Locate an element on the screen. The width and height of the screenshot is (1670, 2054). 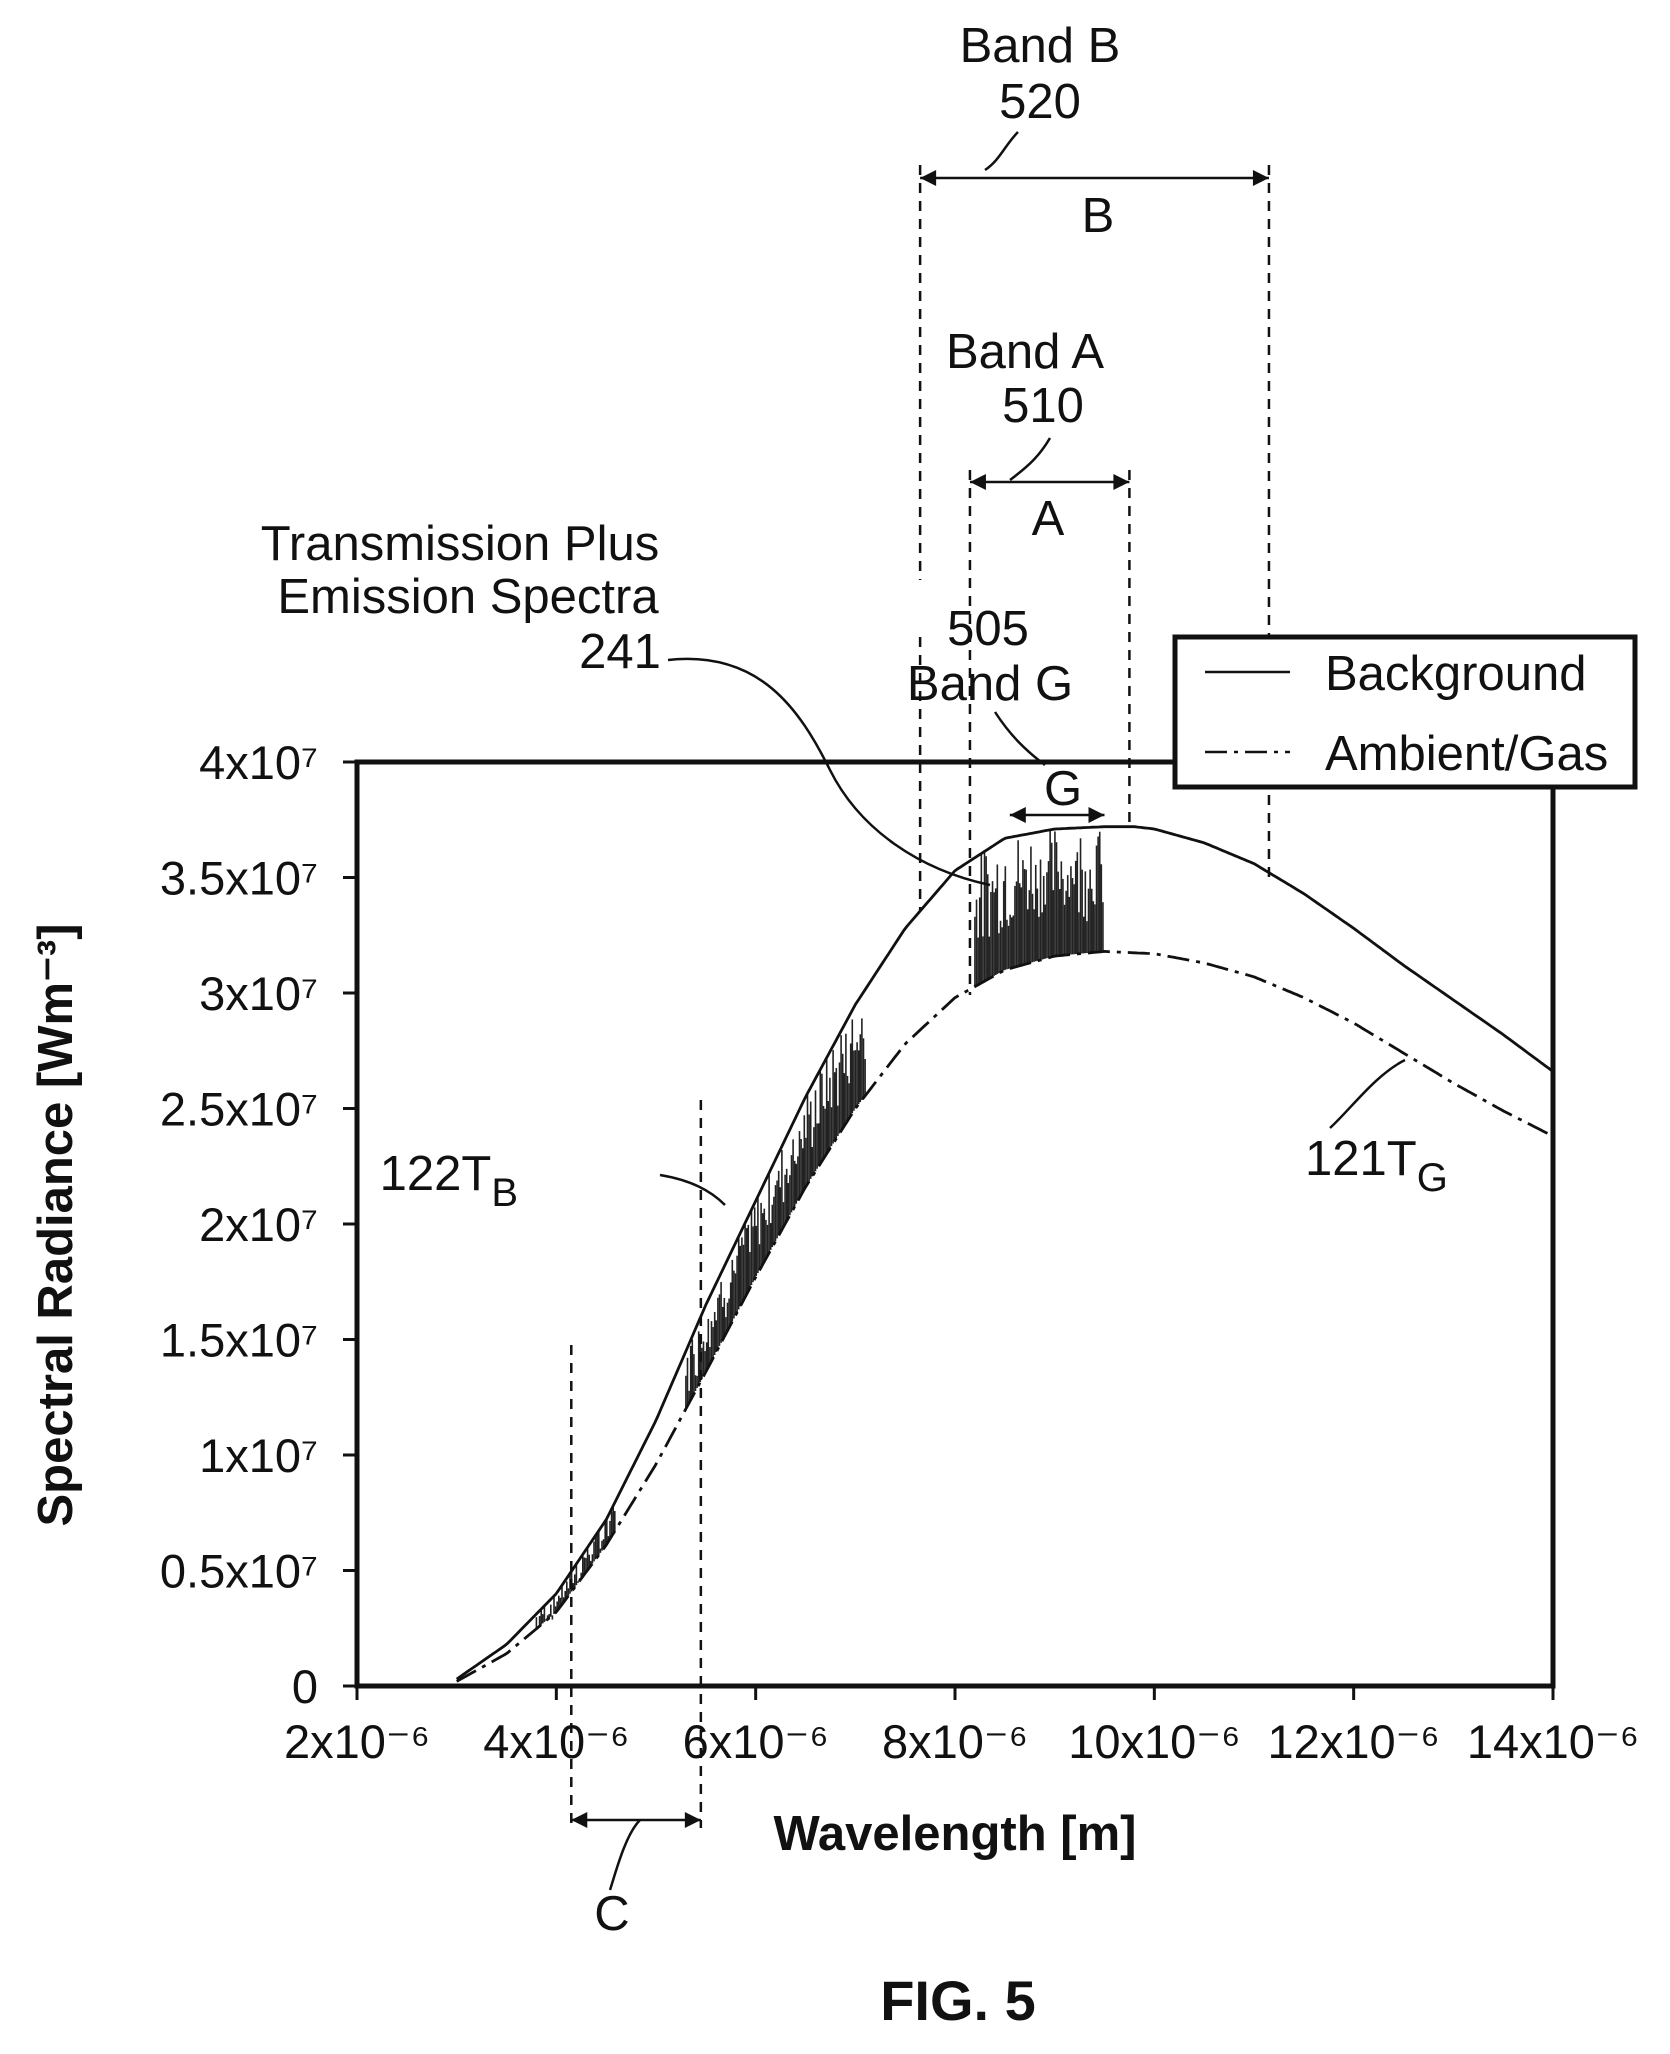
band-b-arrow-head-left is located at coordinates (928, 178).